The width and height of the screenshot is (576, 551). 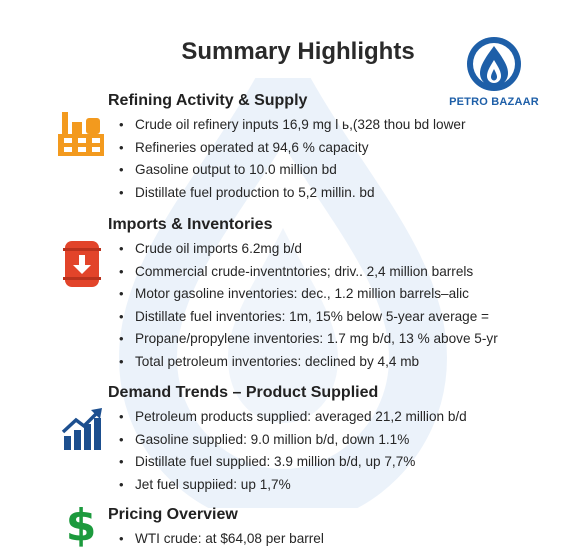 What do you see at coordinates (210, 248) in the screenshot?
I see `list-item: • Crude oil imports 6.2mg b/d` at bounding box center [210, 248].